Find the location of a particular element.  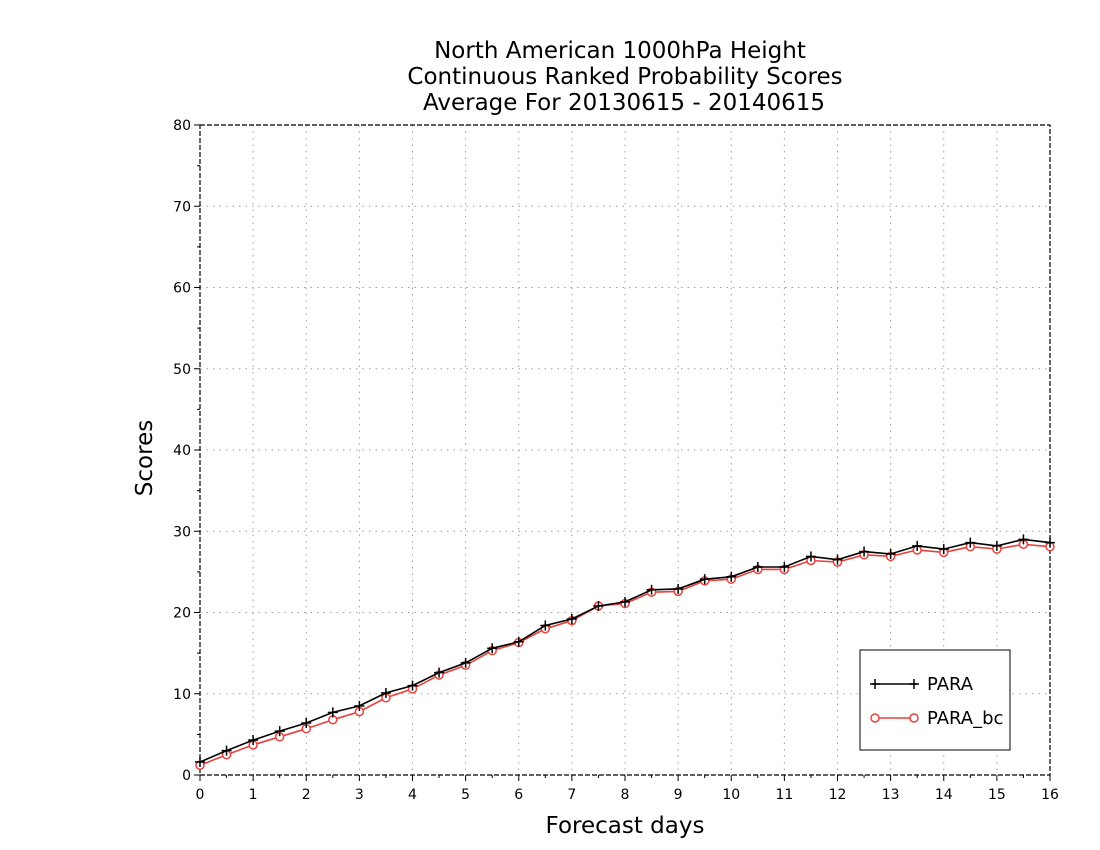

y-tick-label: 40 is located at coordinates (182, 451).